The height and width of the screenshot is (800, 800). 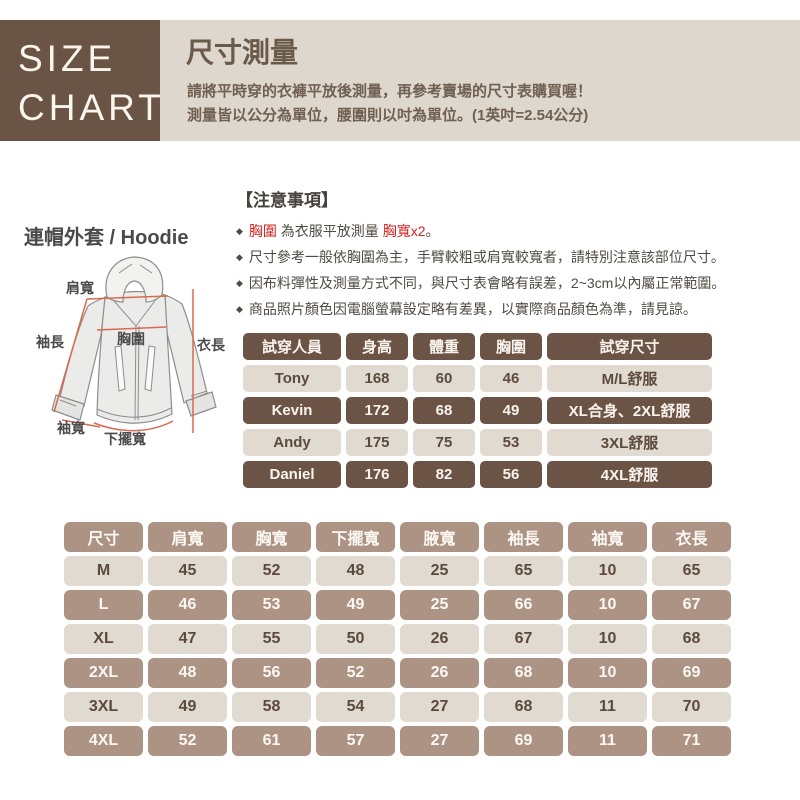 I want to click on column-header: 肩寬, so click(x=187, y=537).